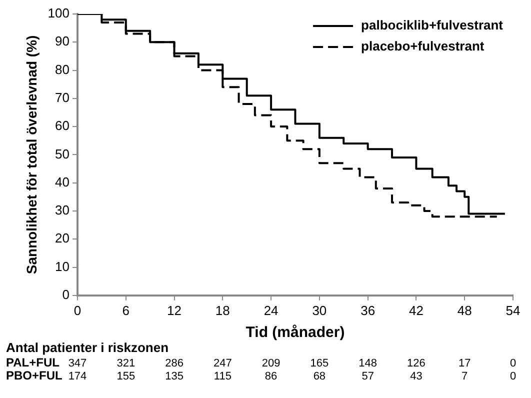  What do you see at coordinates (222, 310) in the screenshot?
I see `x-tick-label: 18` at bounding box center [222, 310].